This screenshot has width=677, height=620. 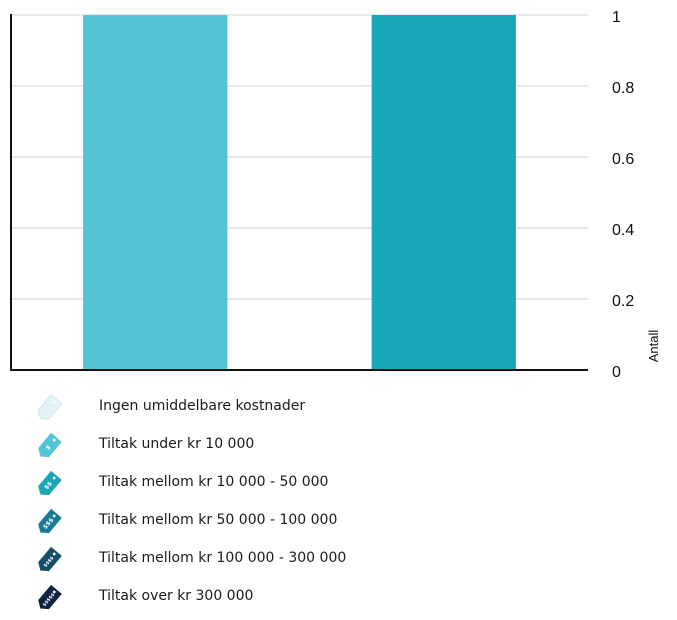 What do you see at coordinates (344, 525) in the screenshot?
I see `legend-item: $$$ Tiltak mellom kr 50 000 - 100 000` at bounding box center [344, 525].